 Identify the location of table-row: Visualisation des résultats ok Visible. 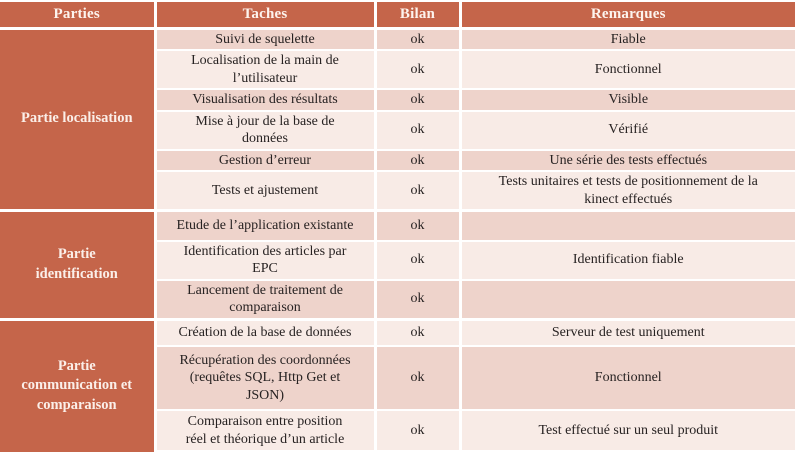
(397, 100).